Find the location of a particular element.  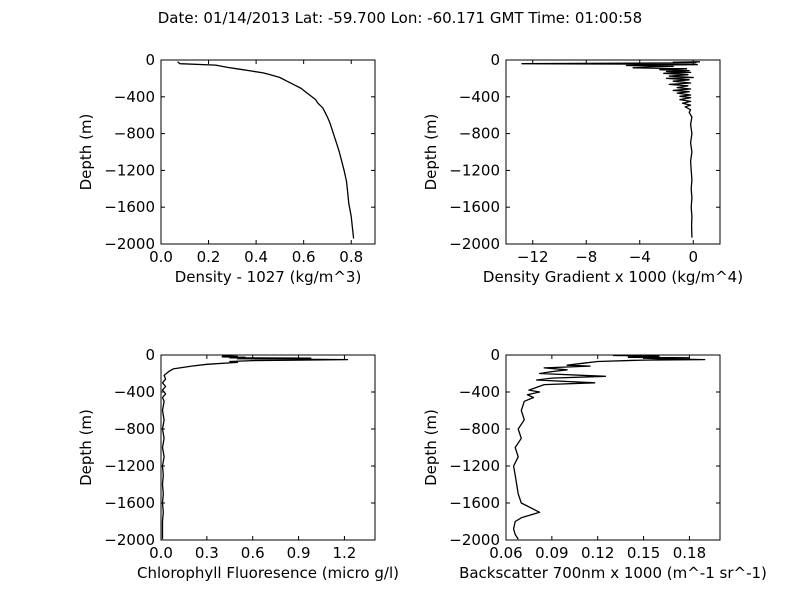

x-tick-label: 0.09 is located at coordinates (551, 553).